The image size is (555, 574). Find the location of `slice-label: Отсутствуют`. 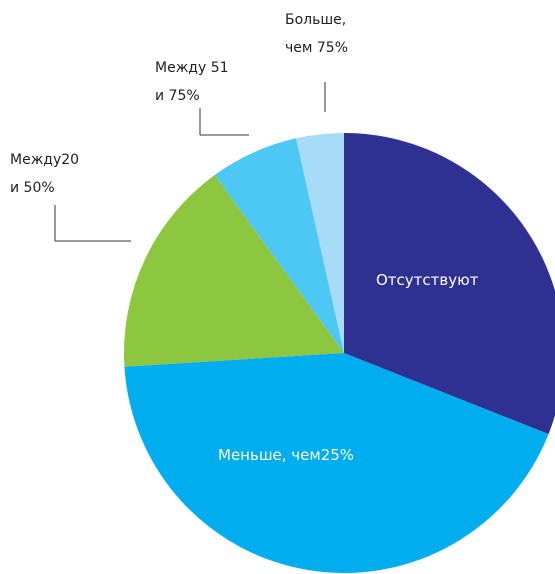

slice-label: Отсутствуют is located at coordinates (427, 280).